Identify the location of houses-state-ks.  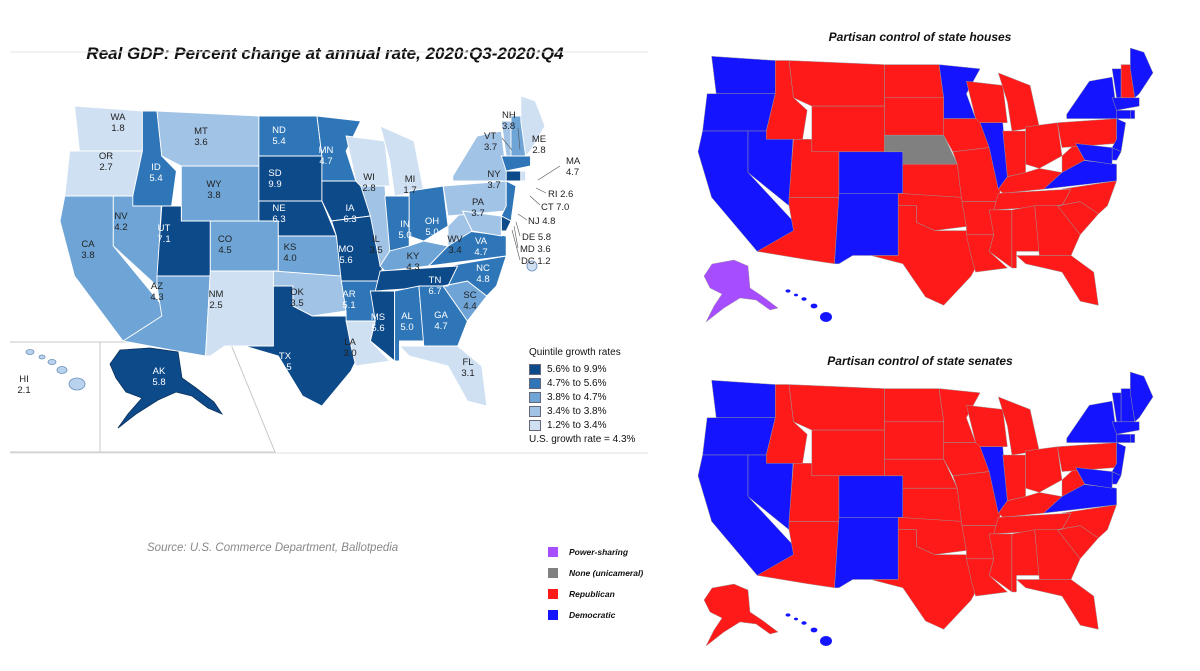
(932, 180).